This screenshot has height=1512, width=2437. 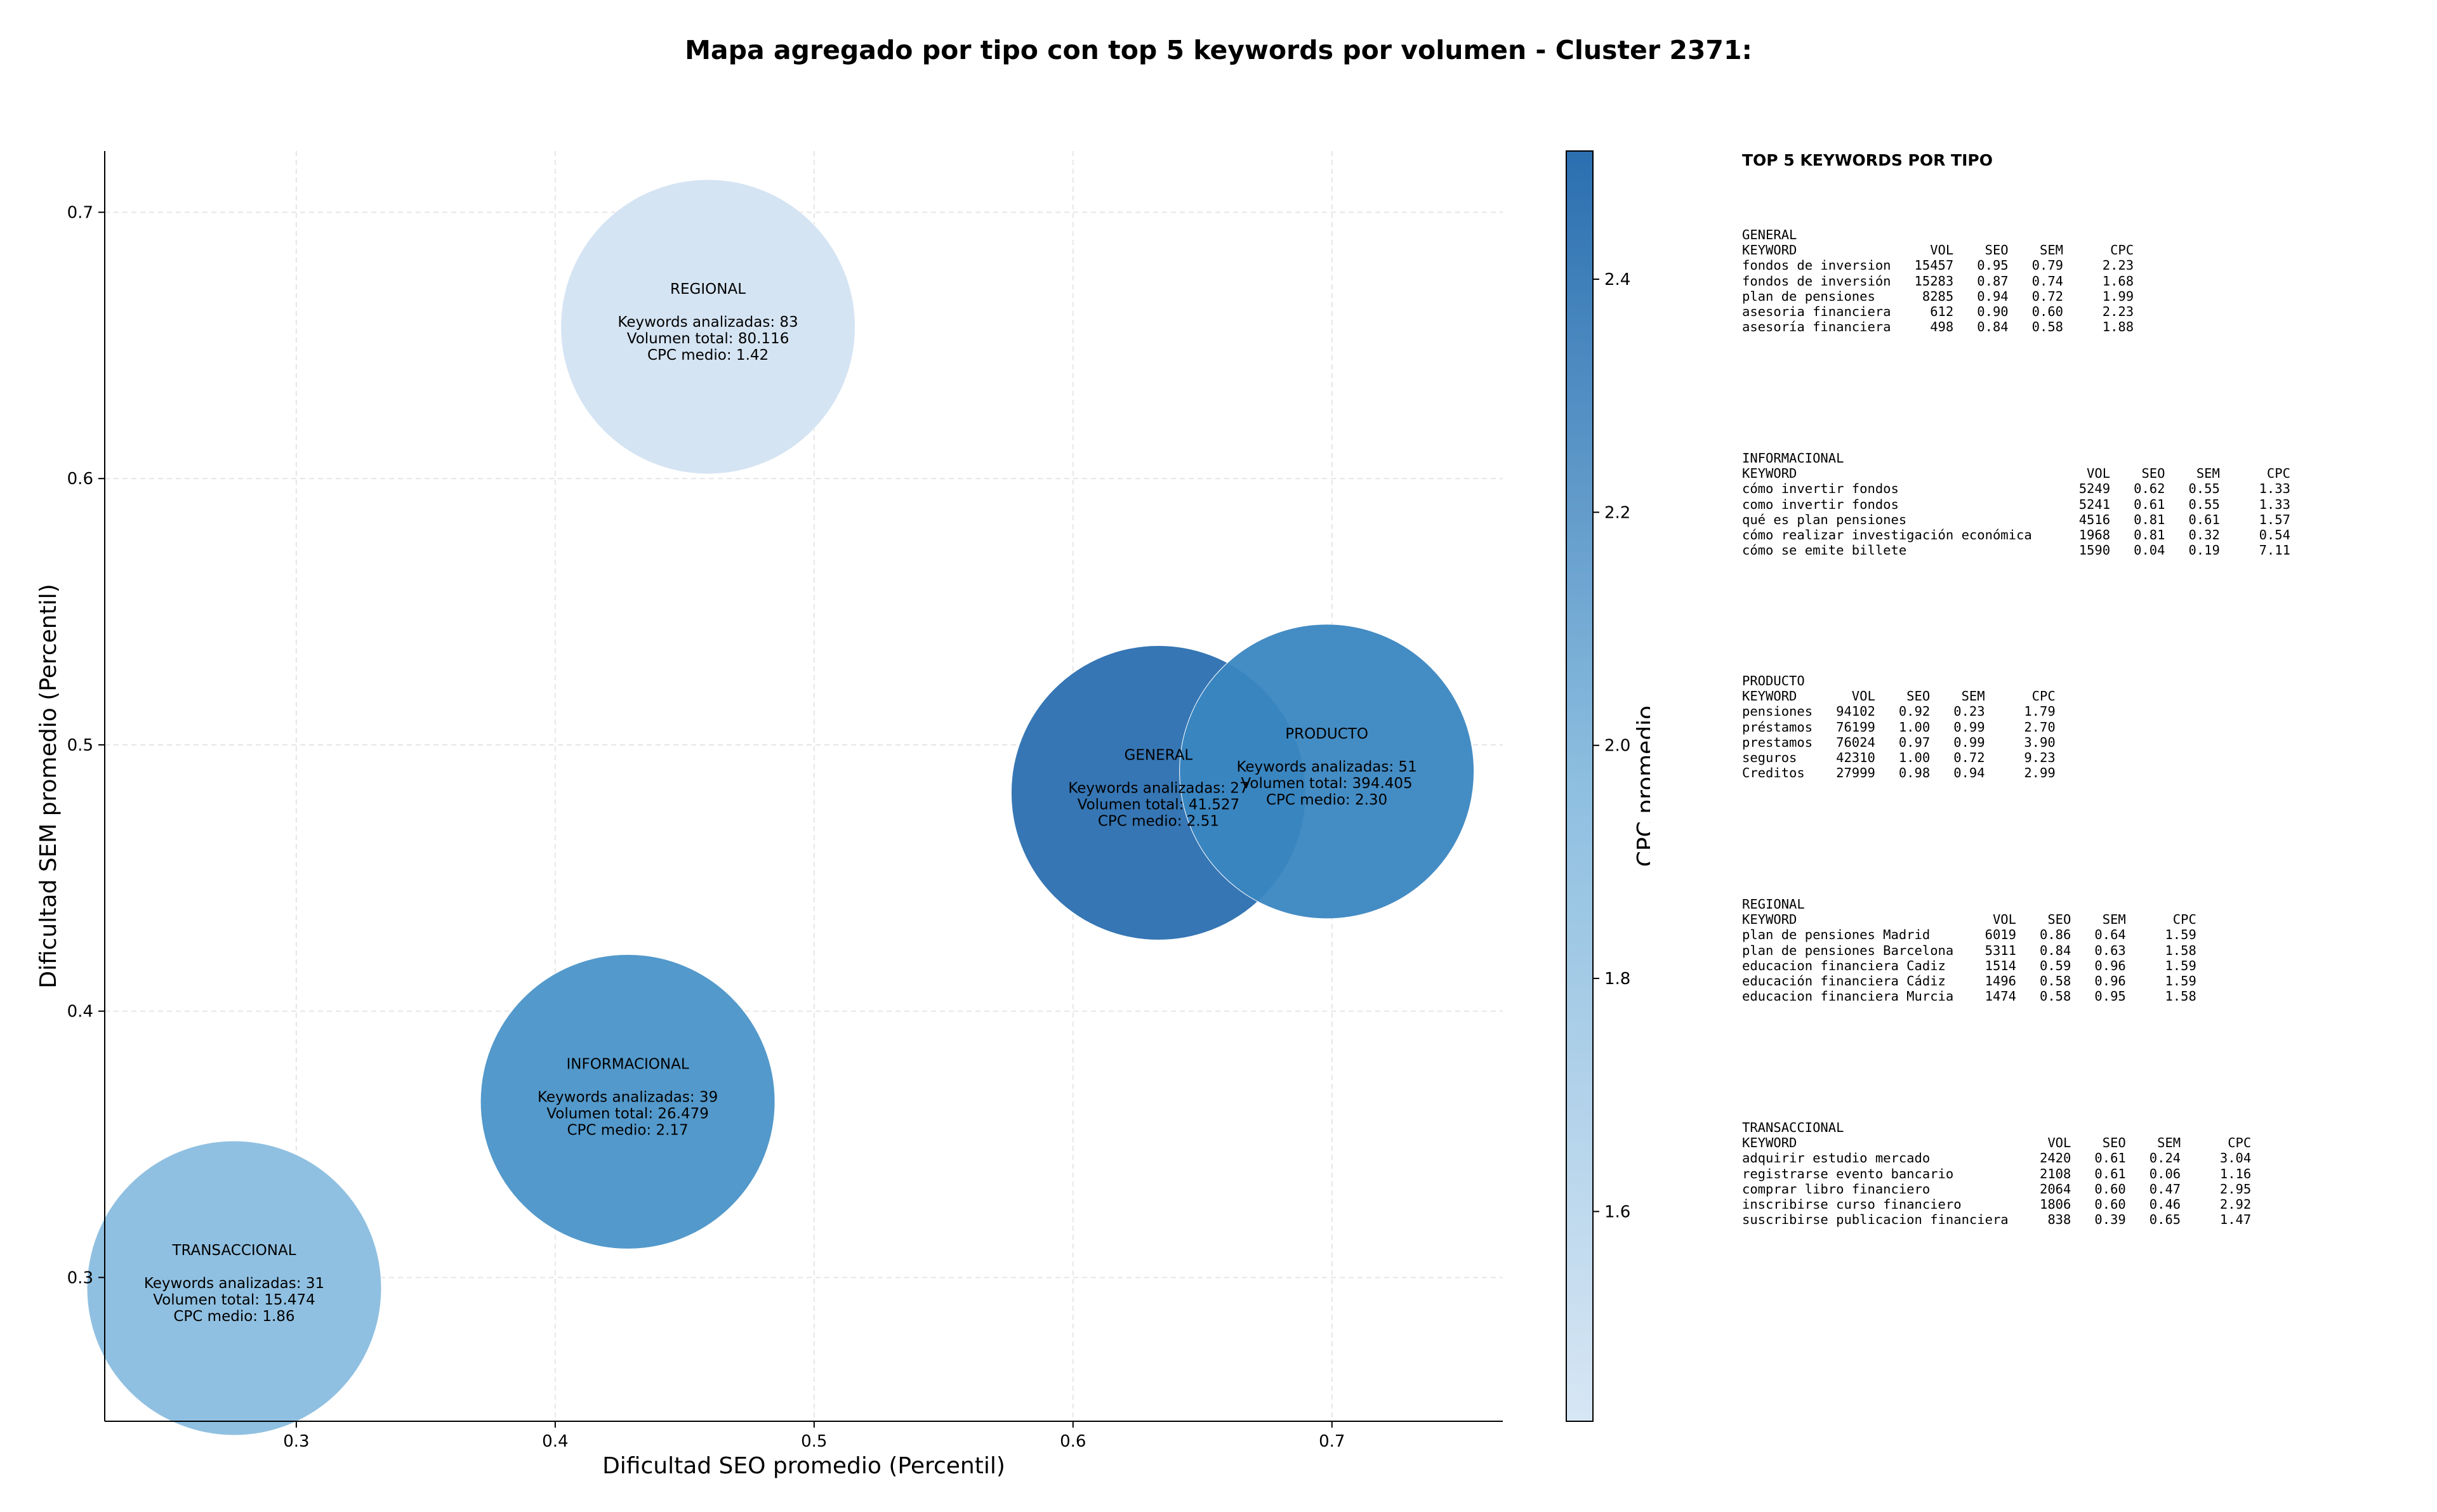 I want to click on colorbar-tick-label: 2.0, so click(x=1617, y=747).